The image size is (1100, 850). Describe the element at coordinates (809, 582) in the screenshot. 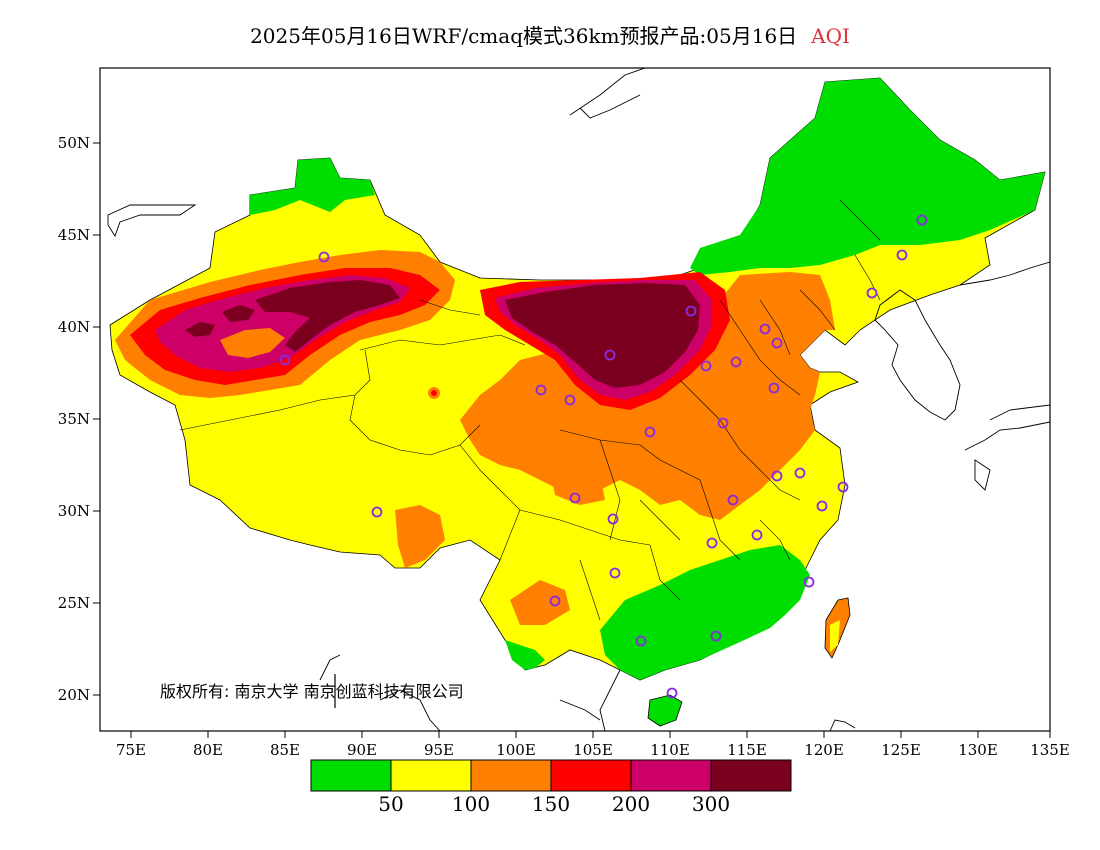

I see `station-marker-fuzhou` at that location.